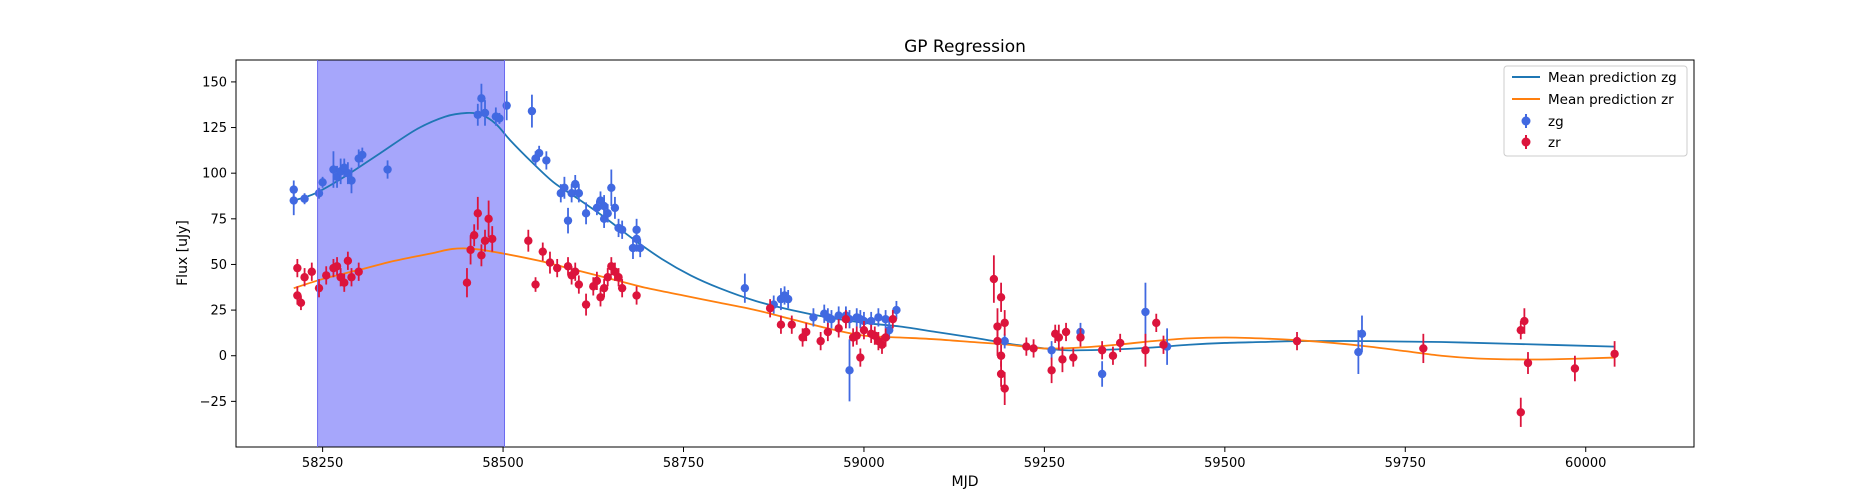 Image resolution: width=1875 pixels, height=500 pixels. I want to click on y-tick-label: 100, so click(214, 174).